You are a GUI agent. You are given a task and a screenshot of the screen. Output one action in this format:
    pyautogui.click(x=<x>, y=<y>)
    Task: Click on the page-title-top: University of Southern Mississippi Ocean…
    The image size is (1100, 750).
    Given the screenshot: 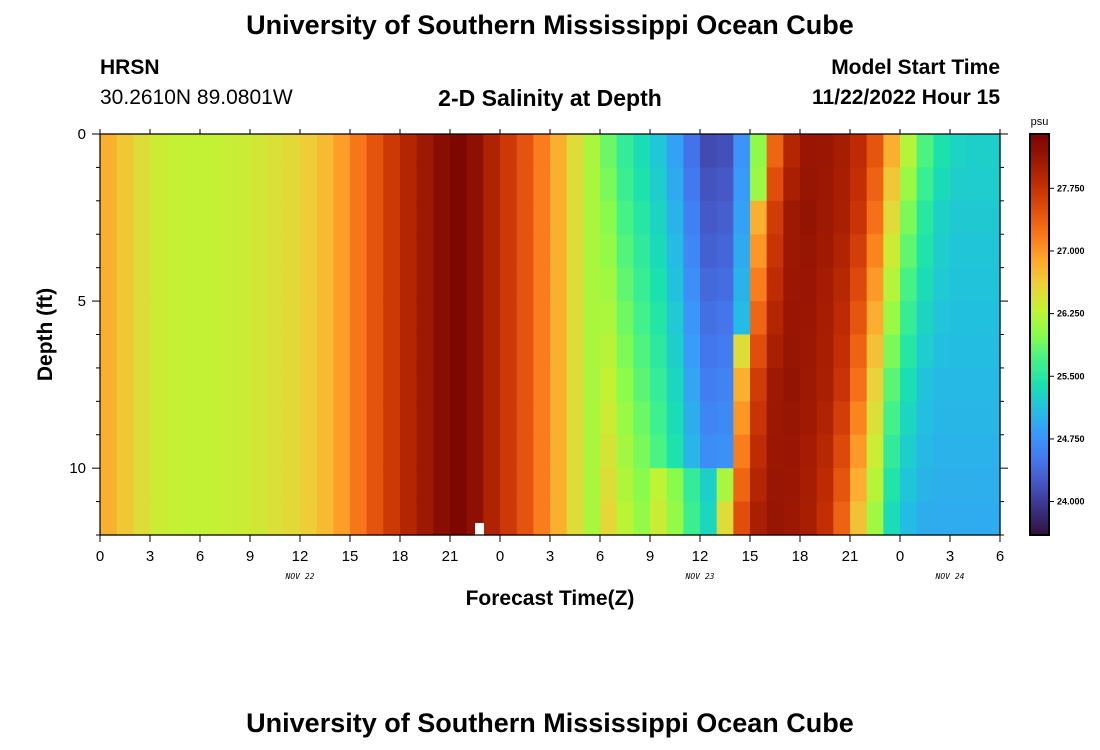 What is the action you would take?
    pyautogui.click(x=550, y=25)
    